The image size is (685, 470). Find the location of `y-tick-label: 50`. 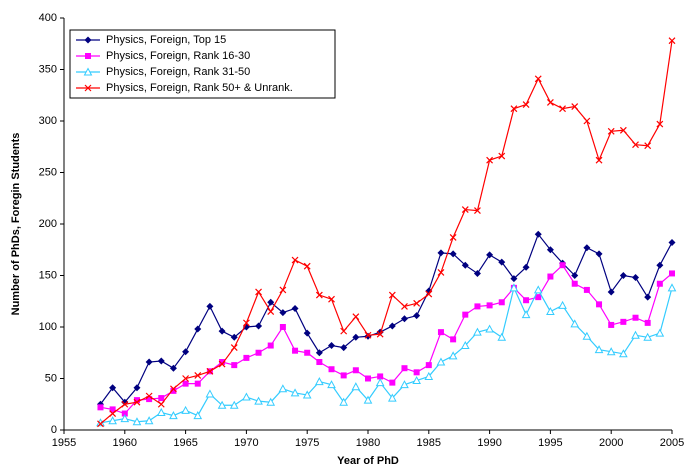

y-tick-label: 50 is located at coordinates (51, 378).